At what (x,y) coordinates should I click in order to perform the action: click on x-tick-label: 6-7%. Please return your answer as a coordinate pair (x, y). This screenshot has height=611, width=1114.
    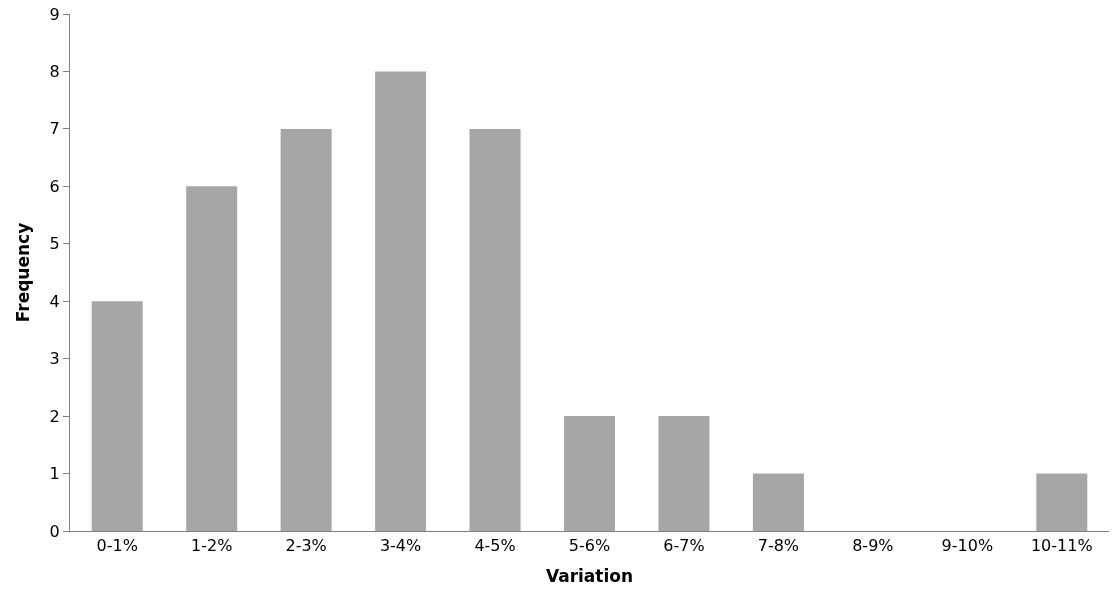
    Looking at the image, I should click on (684, 546).